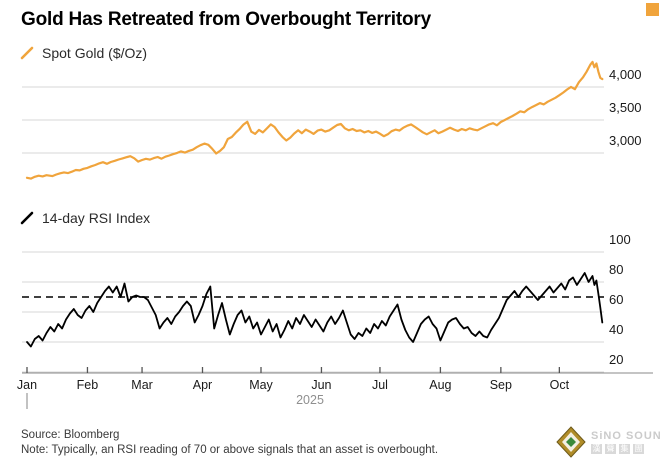 This screenshot has height=464, width=661. I want to click on y-axis-tick-label: 80, so click(616, 269).